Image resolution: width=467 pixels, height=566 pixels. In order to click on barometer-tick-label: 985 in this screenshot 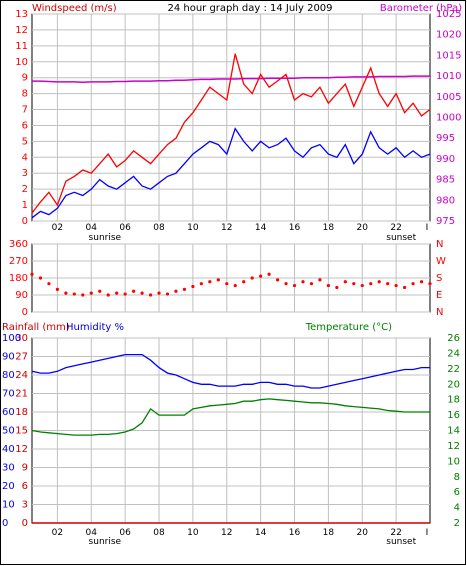, I will do `click(445, 180)`.